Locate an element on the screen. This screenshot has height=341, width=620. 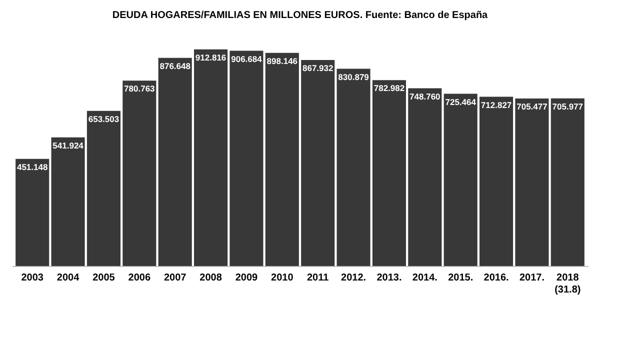
x-tick-label: 2005 is located at coordinates (104, 278).